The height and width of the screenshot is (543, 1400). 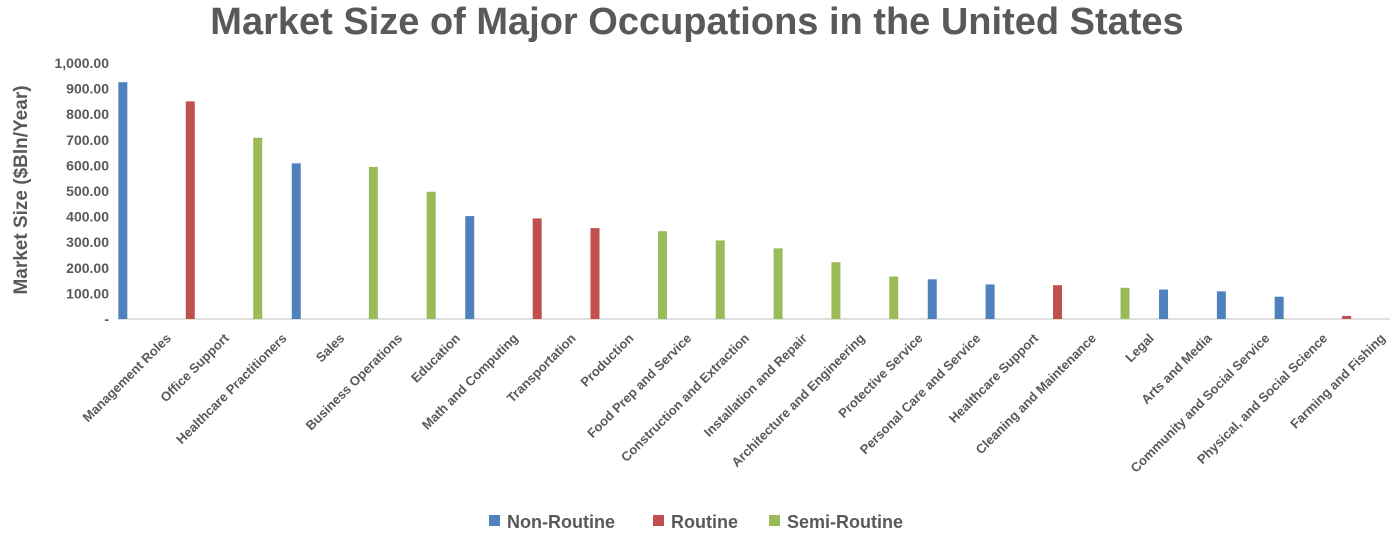 I want to click on x-tick-label: Installation and Repair, so click(x=755, y=385).